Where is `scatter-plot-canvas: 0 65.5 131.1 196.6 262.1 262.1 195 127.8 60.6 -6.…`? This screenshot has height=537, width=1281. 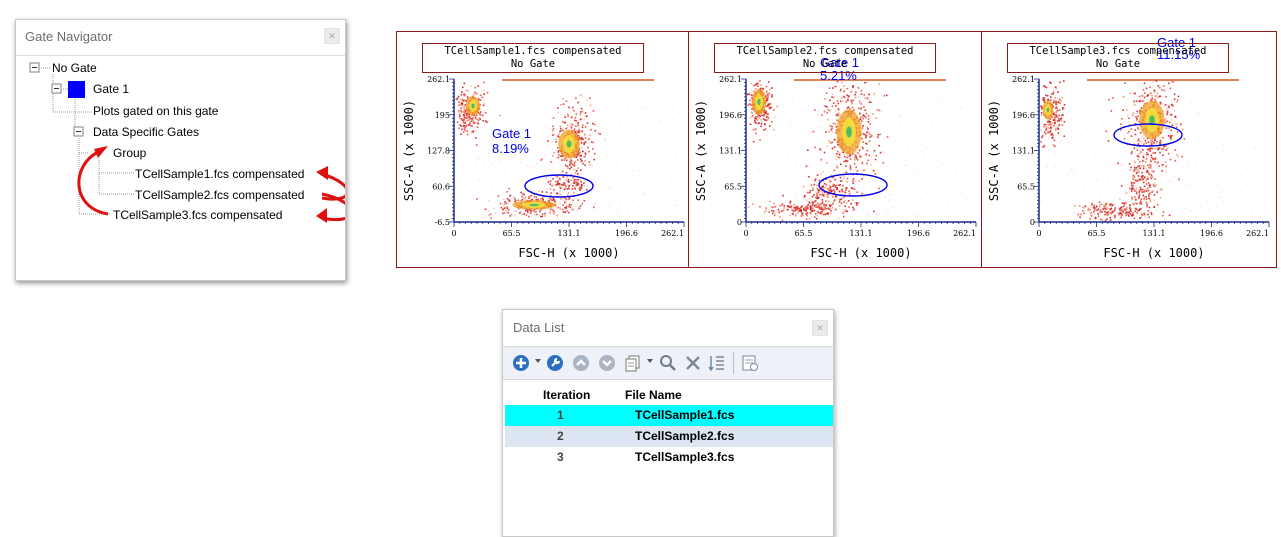 scatter-plot-canvas: 0 65.5 131.1 196.6 262.1 262.1 195 127.8 60.6 -6.… is located at coordinates (543, 167).